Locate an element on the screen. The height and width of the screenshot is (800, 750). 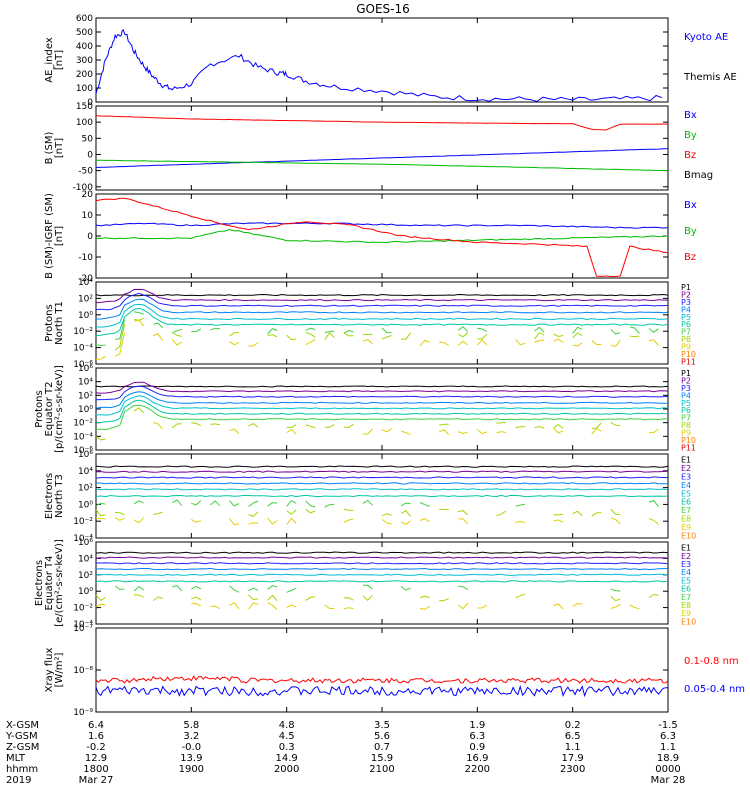
channel-label: P7 is located at coordinates (686, 332).